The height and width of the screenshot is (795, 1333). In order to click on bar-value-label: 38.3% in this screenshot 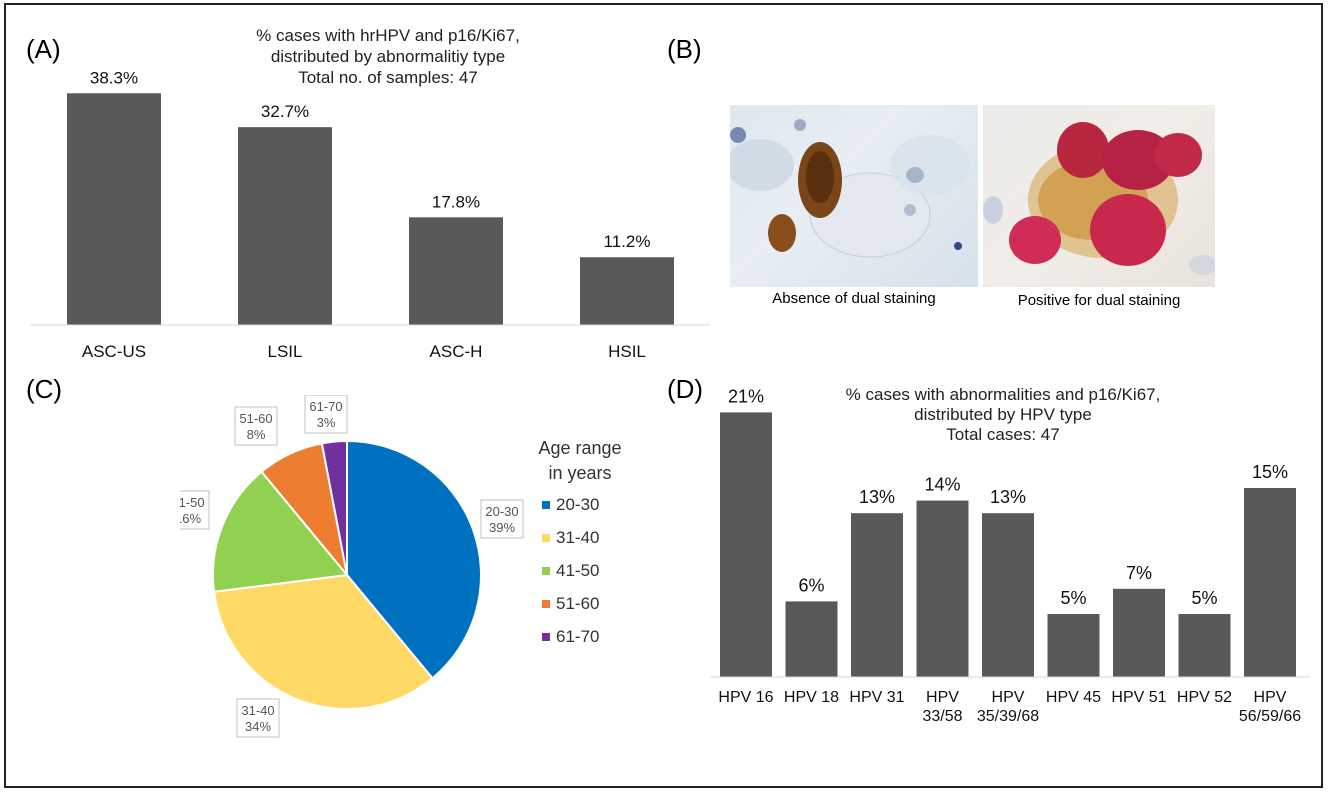, I will do `click(114, 77)`.